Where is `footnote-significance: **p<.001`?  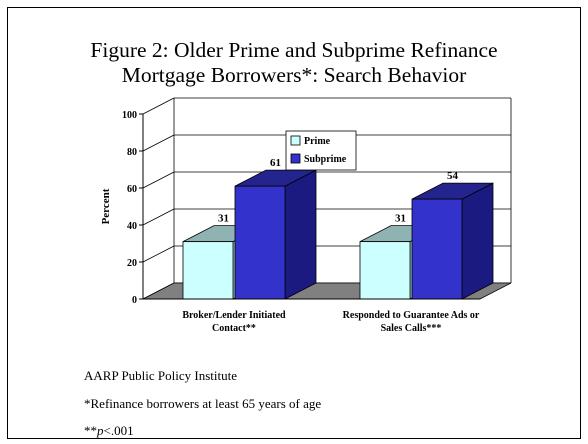 footnote-significance: **p<.001 is located at coordinates (109, 431).